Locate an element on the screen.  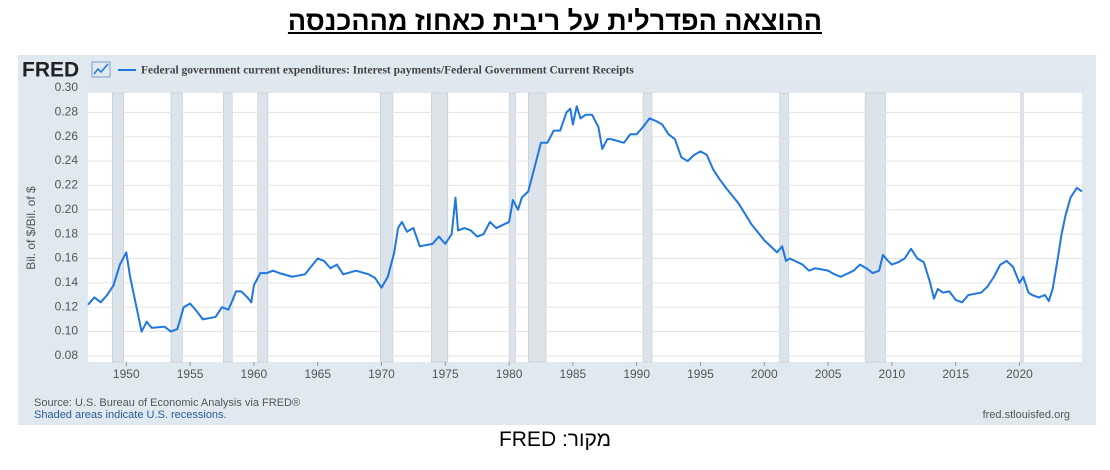
y-tick-label: 0.20 is located at coordinates (67, 209).